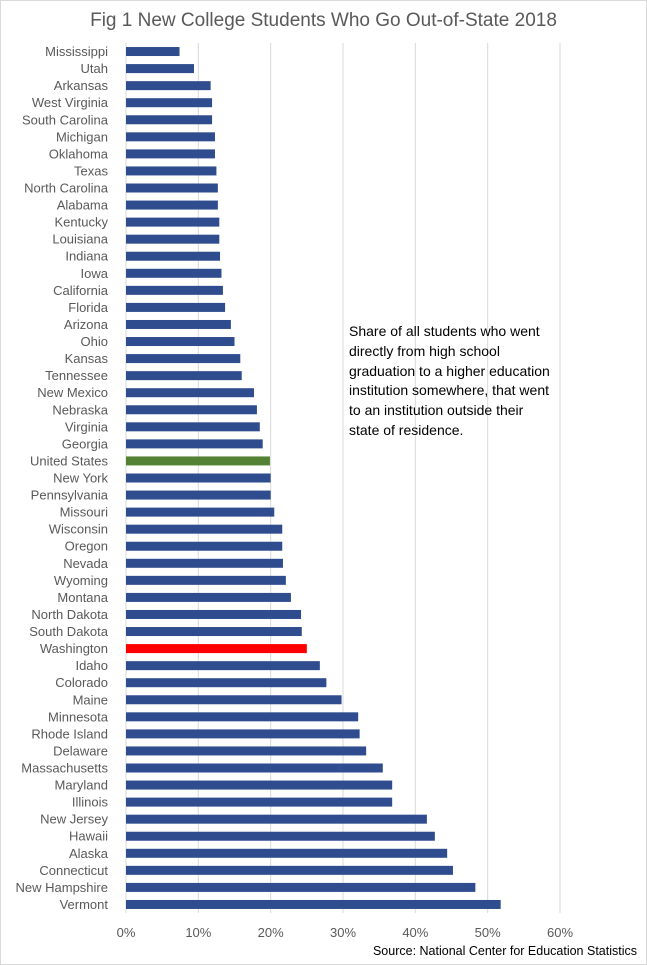 The image size is (647, 965). What do you see at coordinates (64, 768) in the screenshot?
I see `y-category-label: Massachusetts` at bounding box center [64, 768].